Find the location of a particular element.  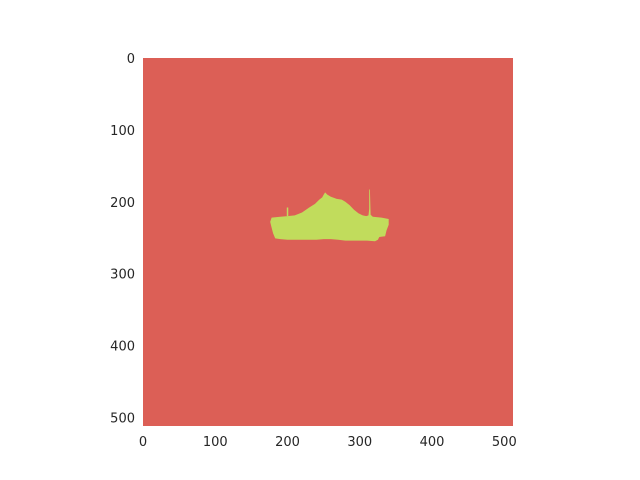

x-tick-label: 0 is located at coordinates (143, 442).